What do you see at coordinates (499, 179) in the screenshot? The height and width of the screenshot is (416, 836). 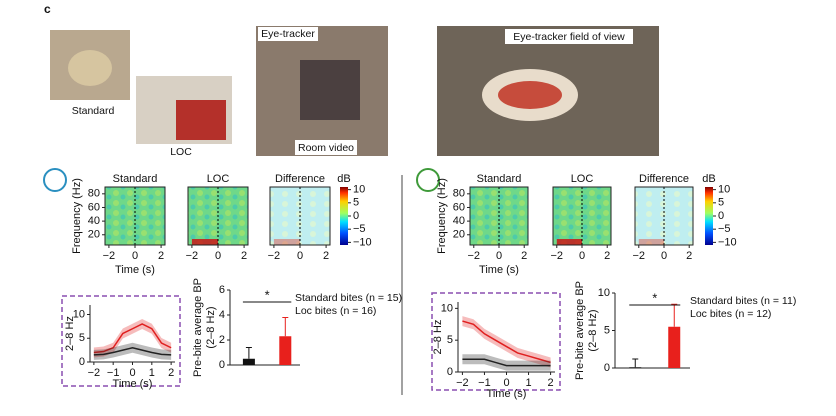 I see `spectrogram-title: Standard` at bounding box center [499, 179].